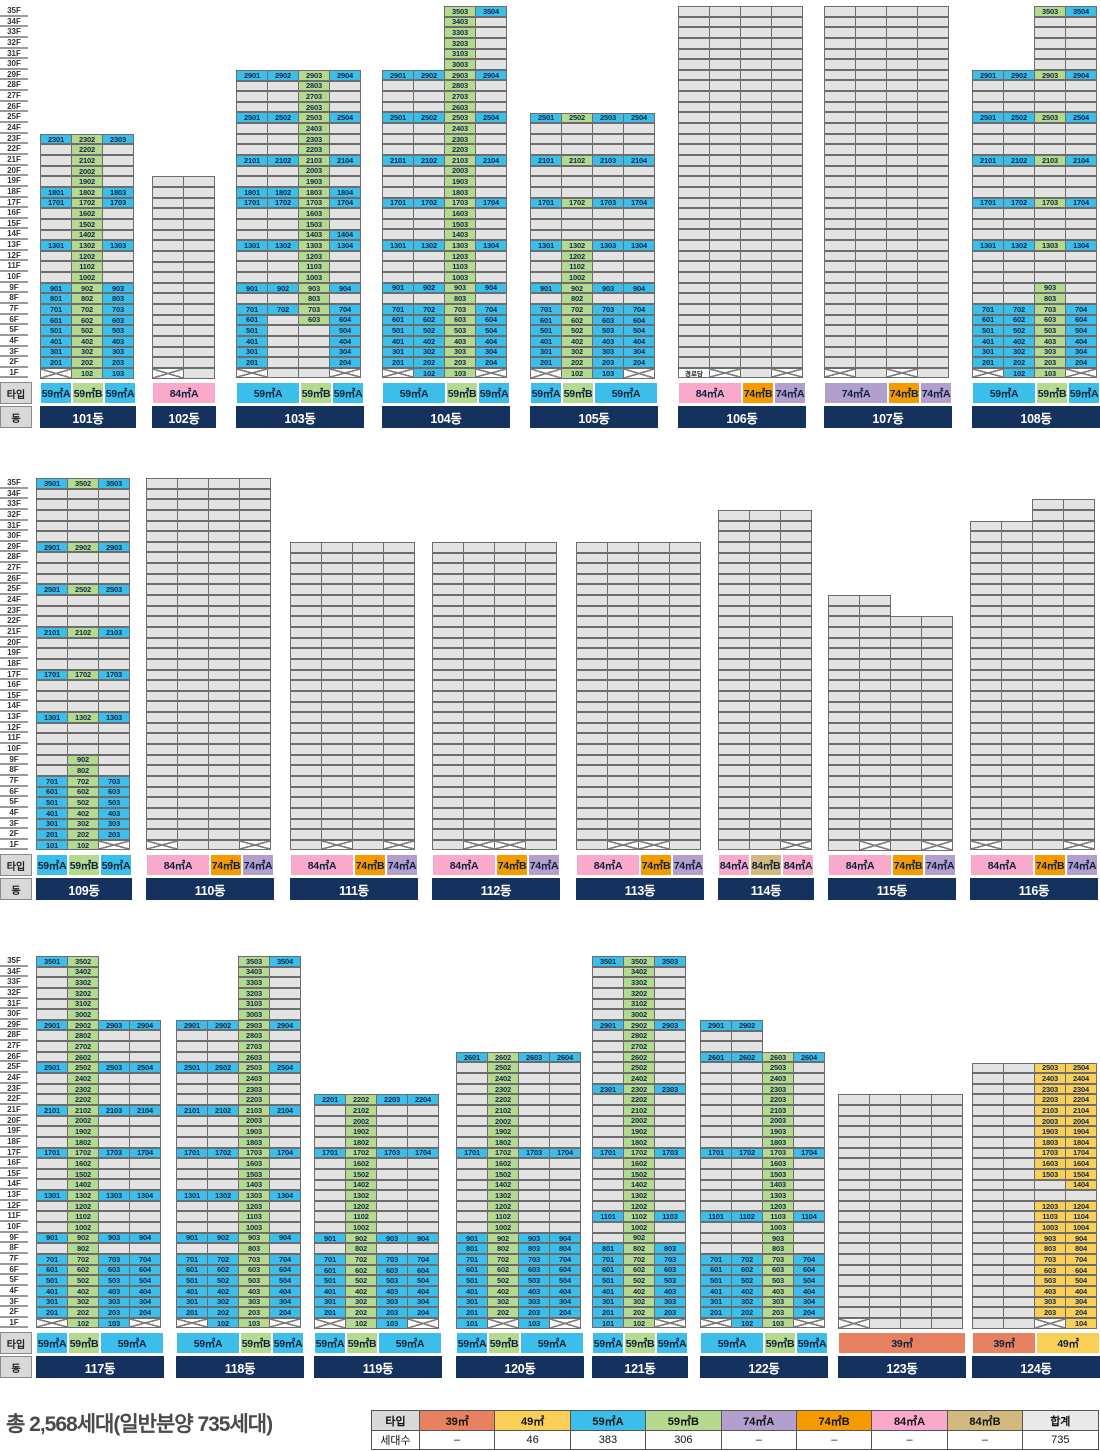  Describe the element at coordinates (52, 865) in the screenshot. I see `type-cell-59A: 59㎡A` at that location.